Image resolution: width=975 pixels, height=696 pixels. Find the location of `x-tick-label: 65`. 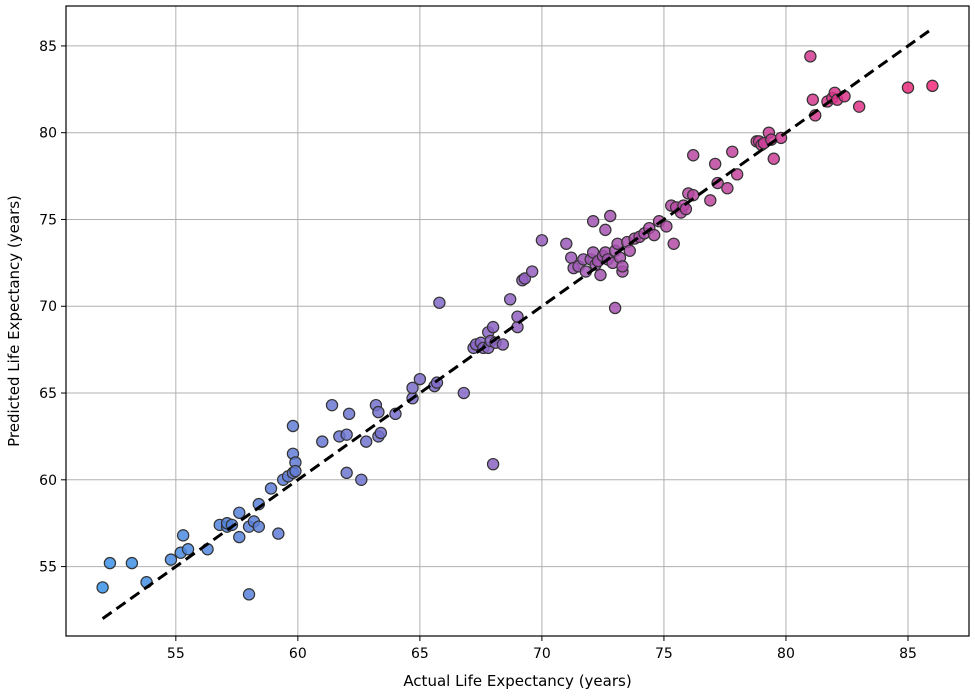

x-tick-label: 65 is located at coordinates (420, 654).